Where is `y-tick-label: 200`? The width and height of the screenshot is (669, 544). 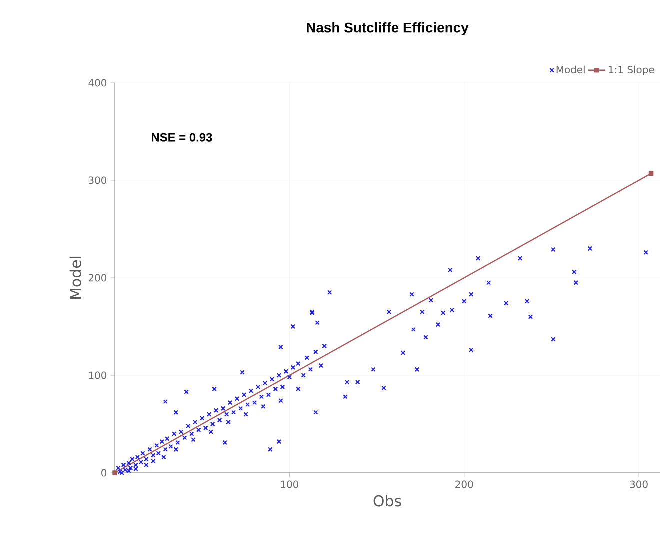 y-tick-label: 200 is located at coordinates (97, 278).